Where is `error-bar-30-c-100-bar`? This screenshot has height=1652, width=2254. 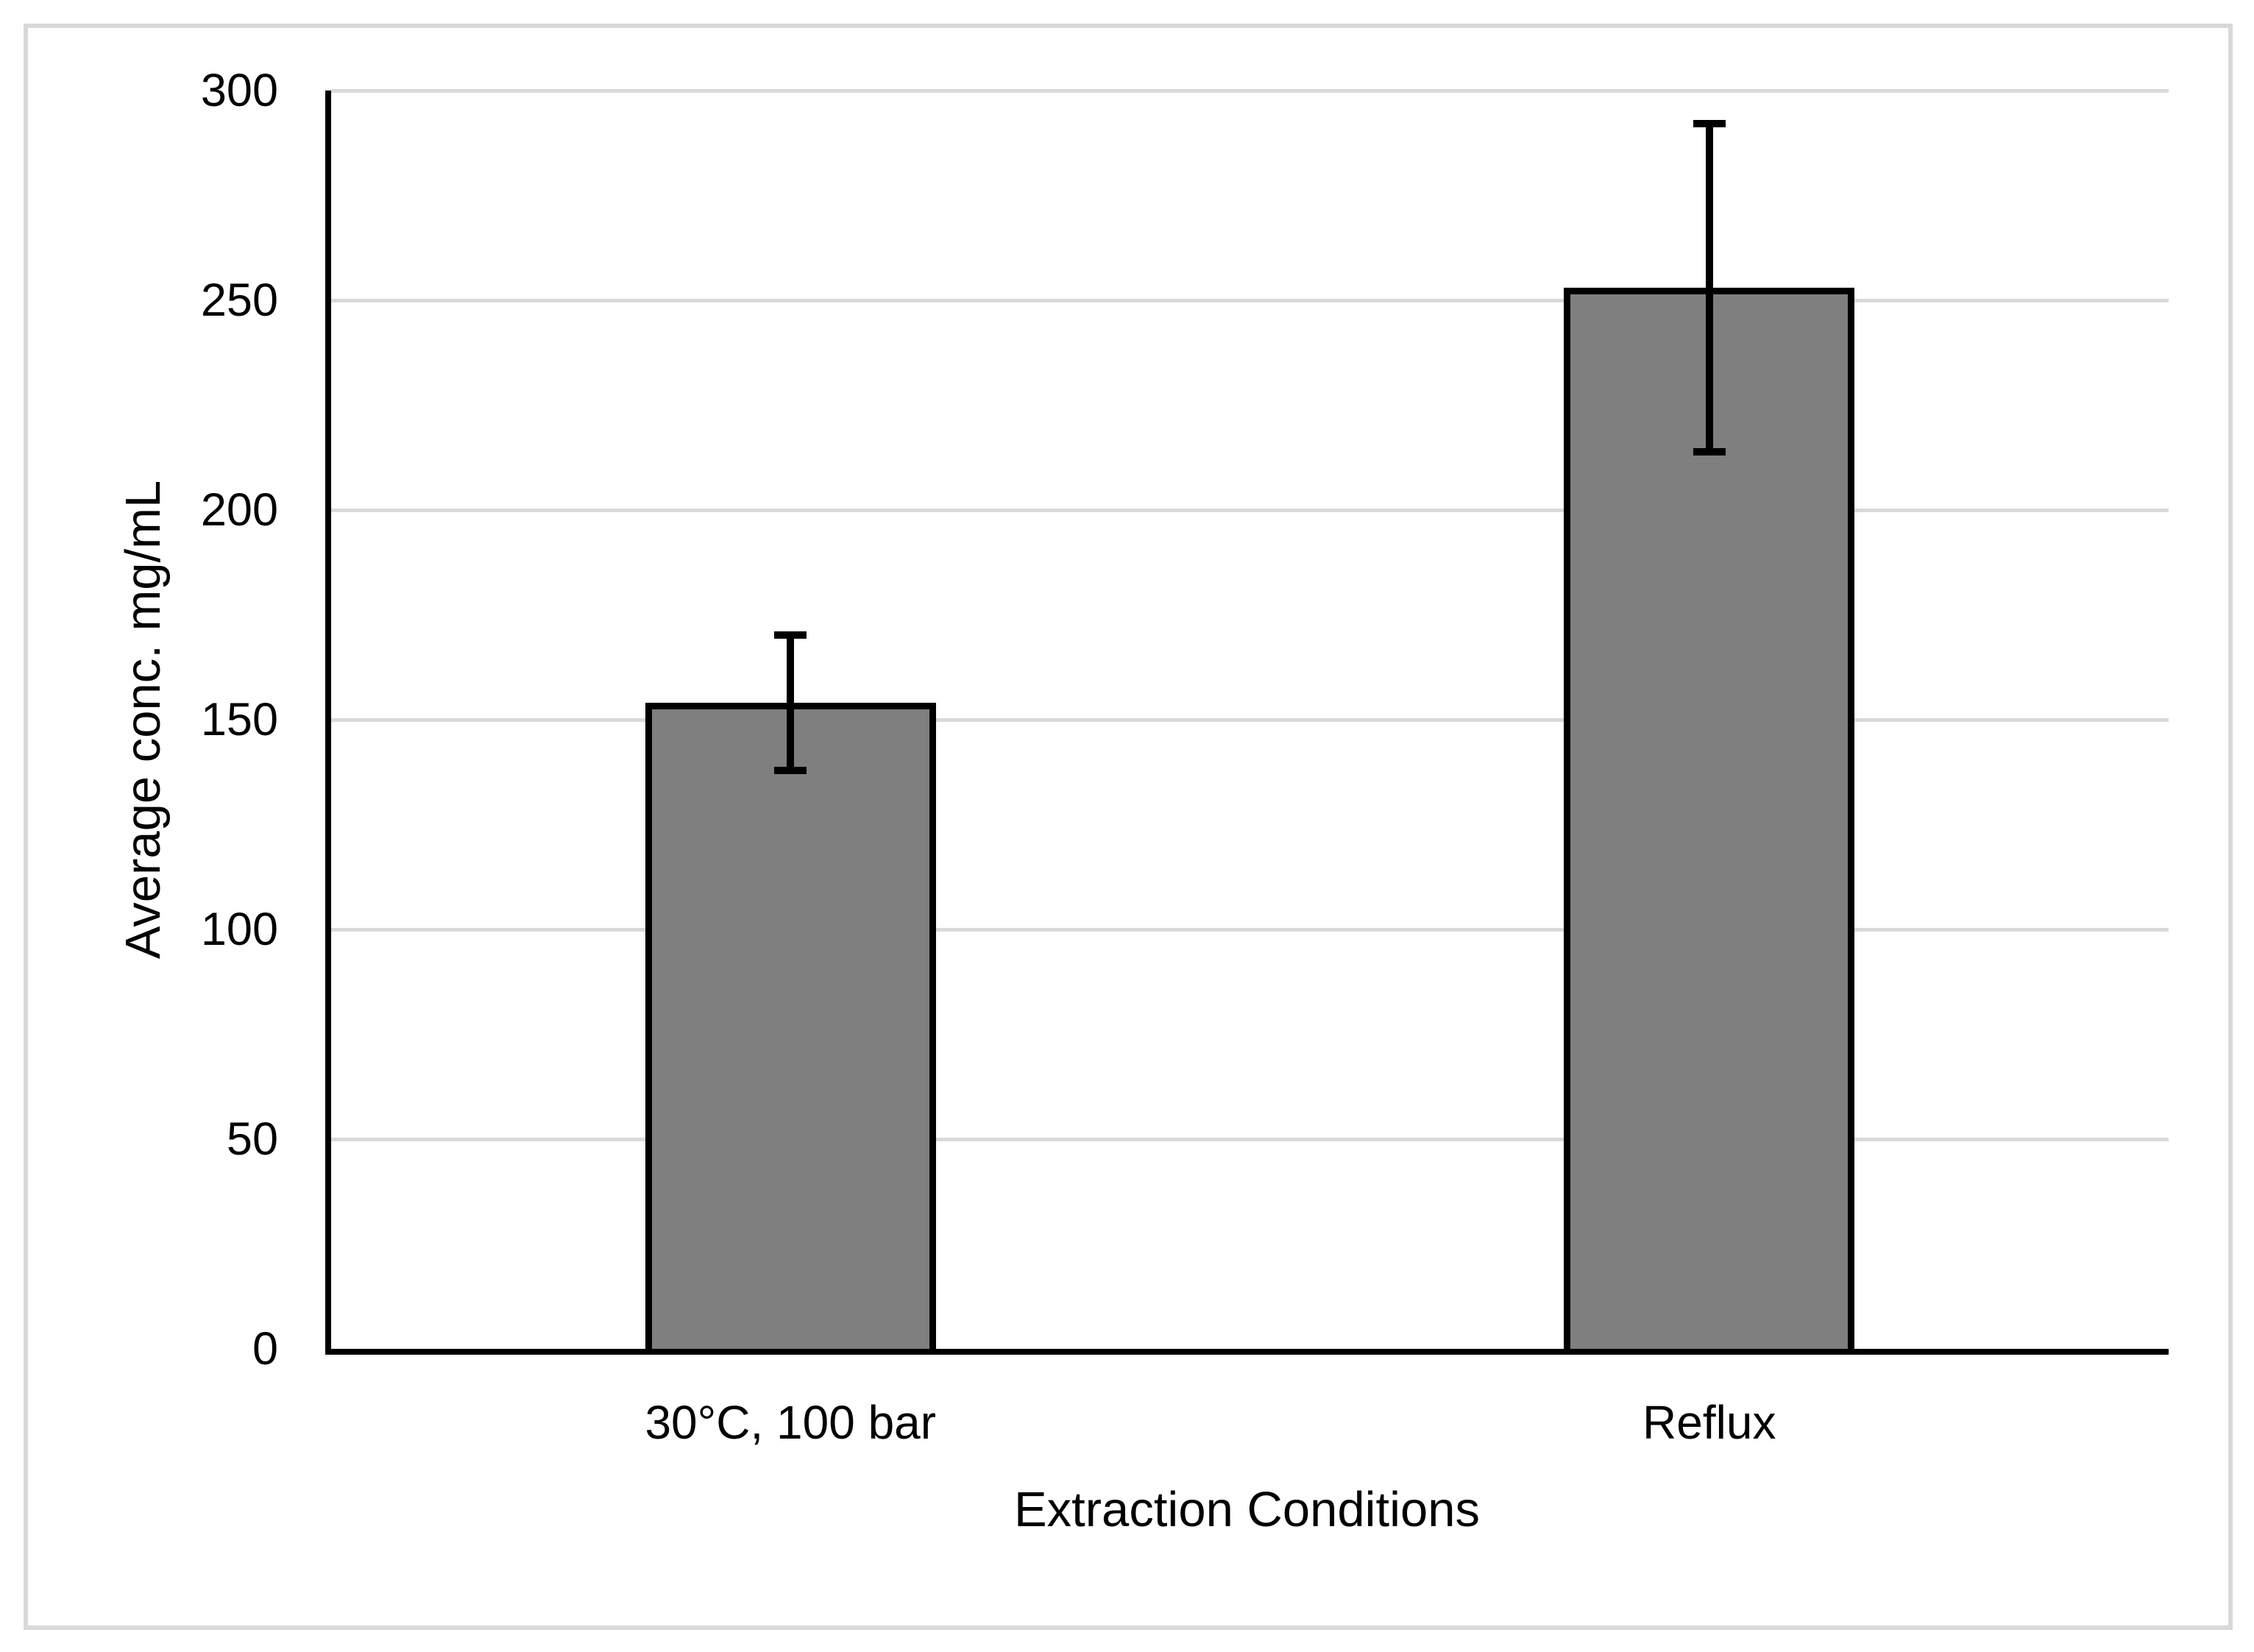 error-bar-30-c-100-bar is located at coordinates (790, 702).